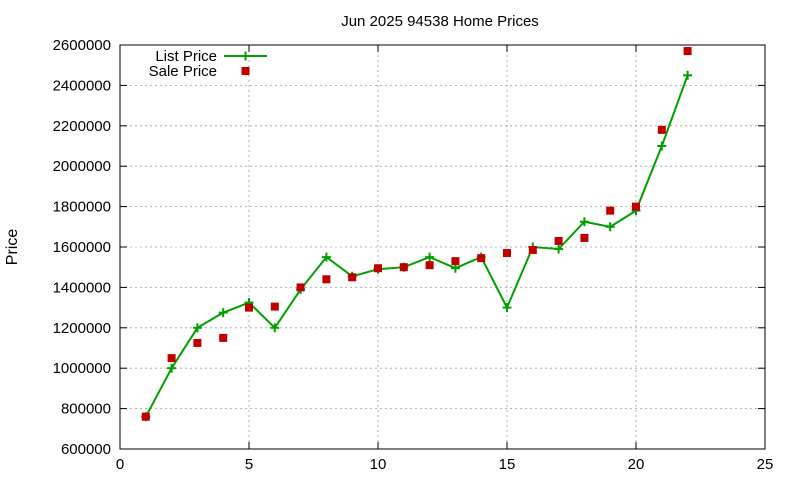 The width and height of the screenshot is (800, 480). Describe the element at coordinates (86, 449) in the screenshot. I see `y-tick-label: 600000` at that location.